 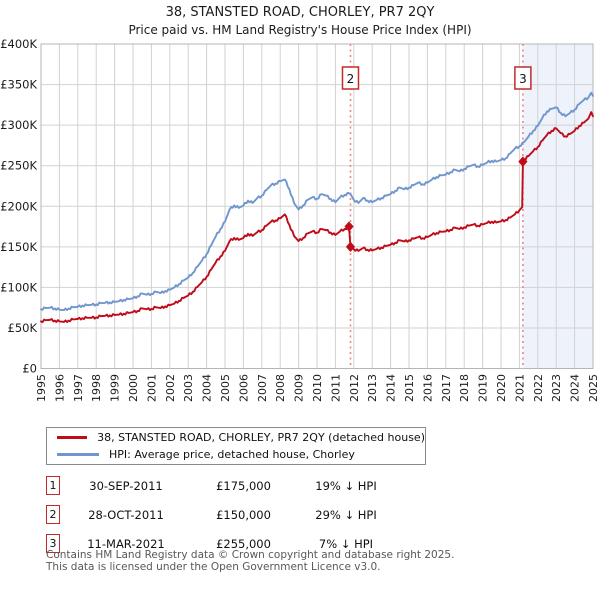 What do you see at coordinates (41, 388) in the screenshot?
I see `x-tick-label: 1995` at bounding box center [41, 388].